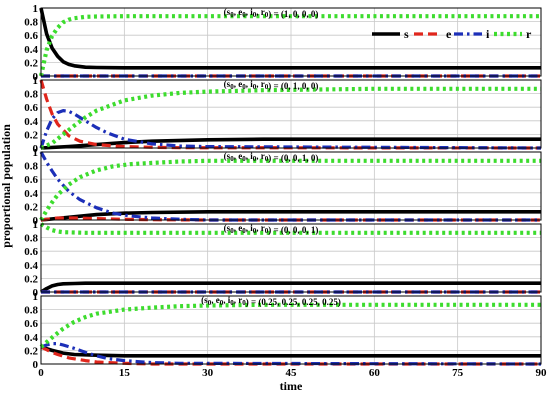 This screenshot has width=550, height=401. I want to click on x-axis-label: time, so click(291, 386).